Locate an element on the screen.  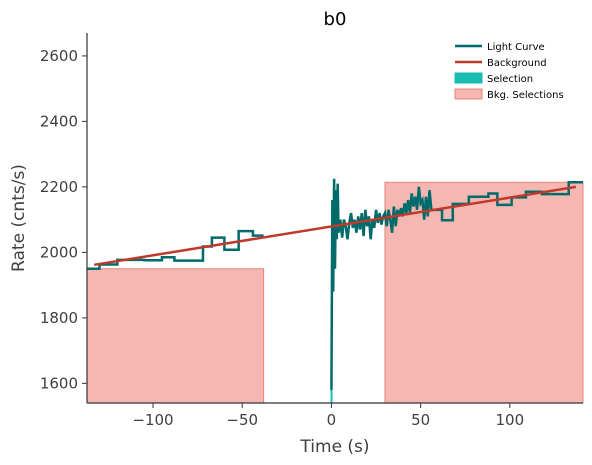
x-tick-label-0: −100 is located at coordinates (152, 420).